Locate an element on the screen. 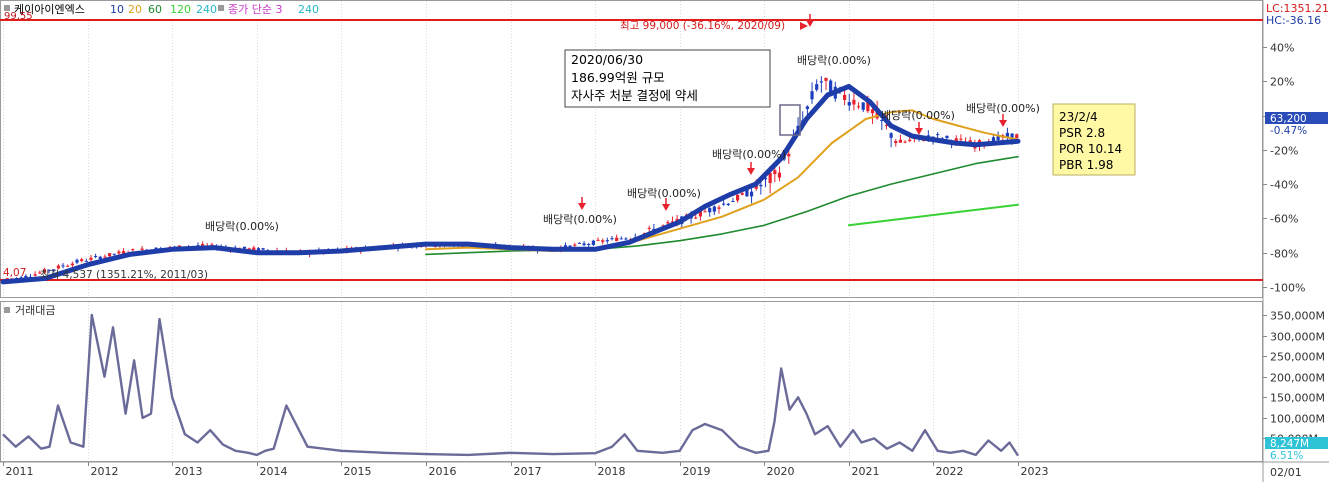 The image size is (1329, 485). y-tick-label-0: 40% is located at coordinates (1282, 48).